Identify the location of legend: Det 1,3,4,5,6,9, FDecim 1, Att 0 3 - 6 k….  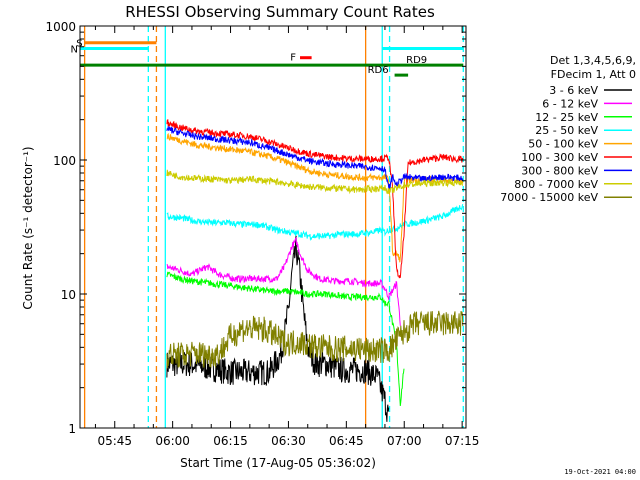
(568, 129).